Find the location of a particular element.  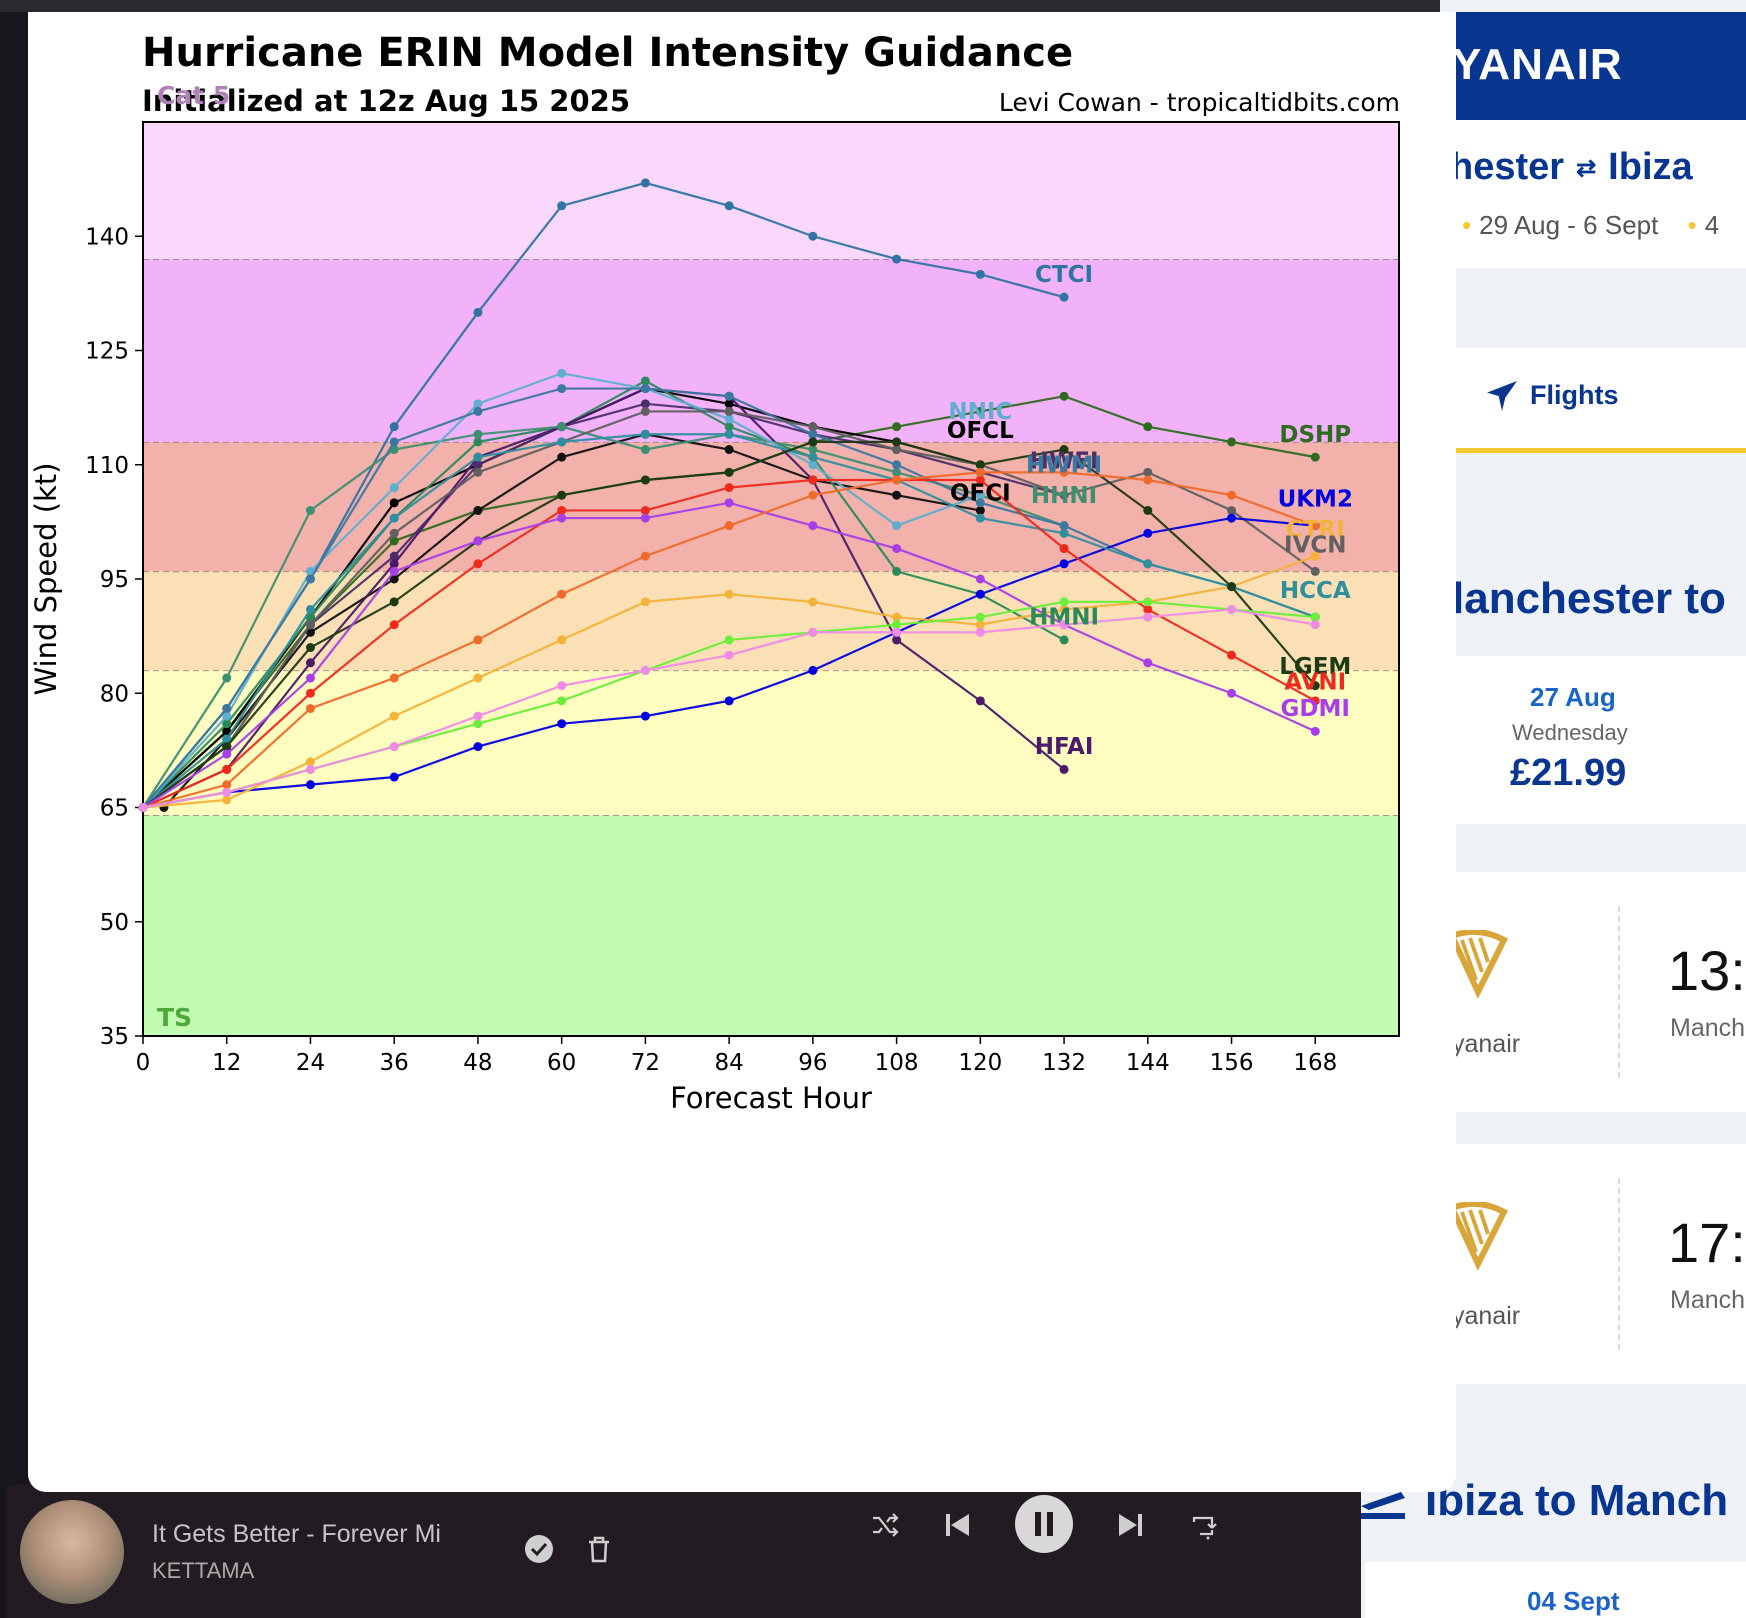

chart-credit: Levi Cowan - tropicaltidbits.com is located at coordinates (1199, 102).